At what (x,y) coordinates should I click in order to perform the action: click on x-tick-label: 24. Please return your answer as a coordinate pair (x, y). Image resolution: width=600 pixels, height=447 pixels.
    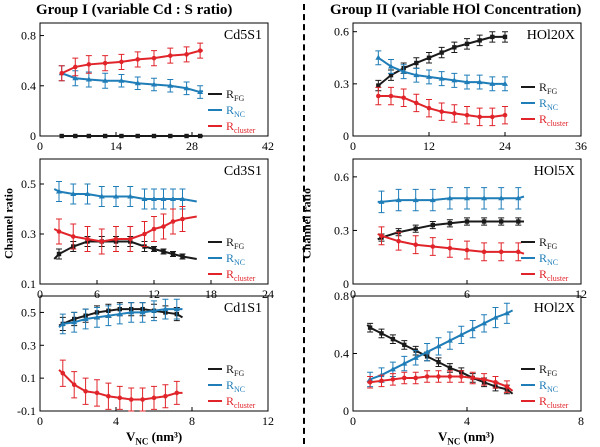
    Looking at the image, I should click on (505, 146).